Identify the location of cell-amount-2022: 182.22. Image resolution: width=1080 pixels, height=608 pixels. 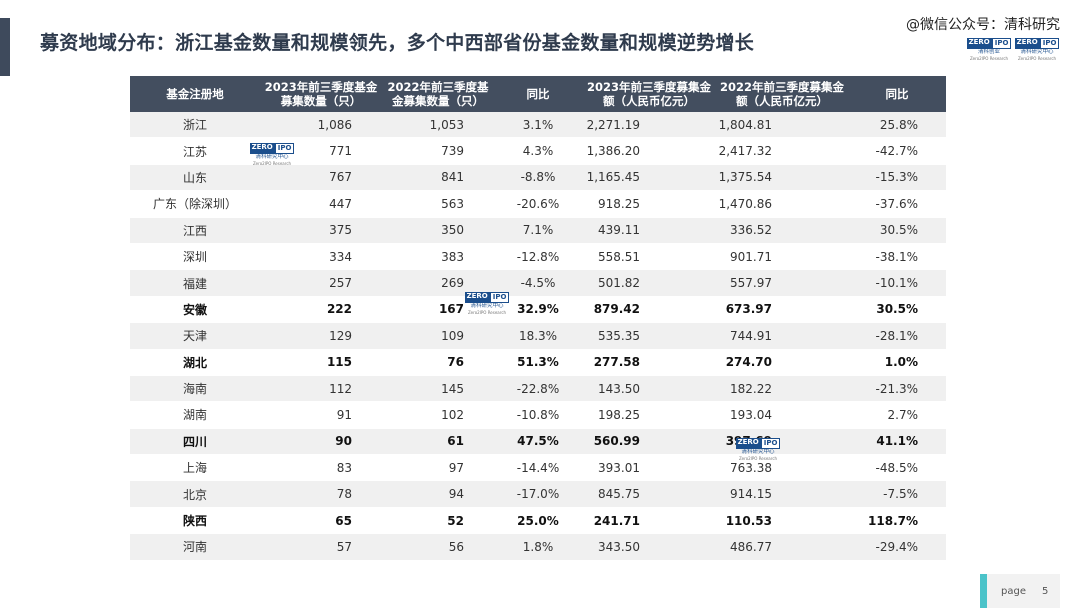
(782, 389).